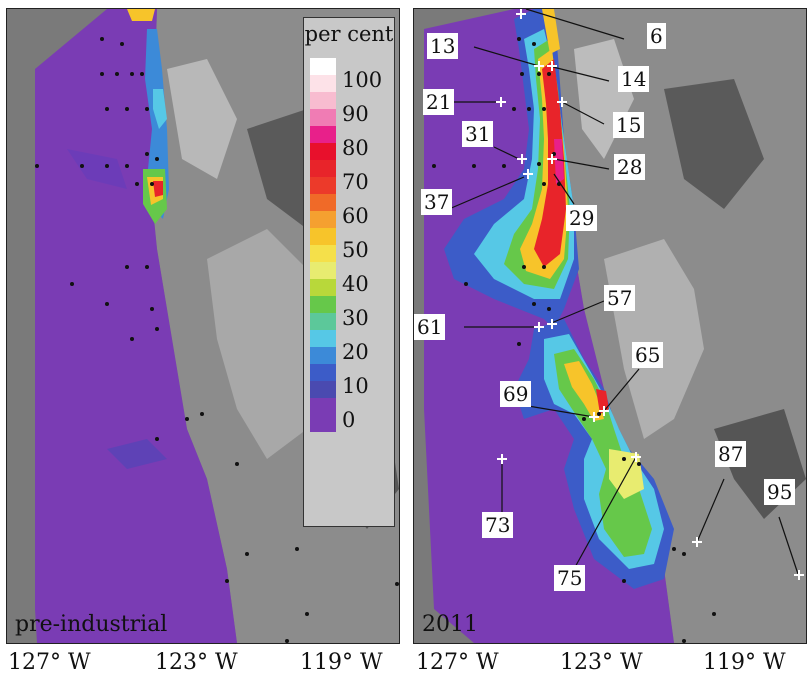 The image size is (809, 688). What do you see at coordinates (349, 34) in the screenshot?
I see `legend-title: per cent` at bounding box center [349, 34].